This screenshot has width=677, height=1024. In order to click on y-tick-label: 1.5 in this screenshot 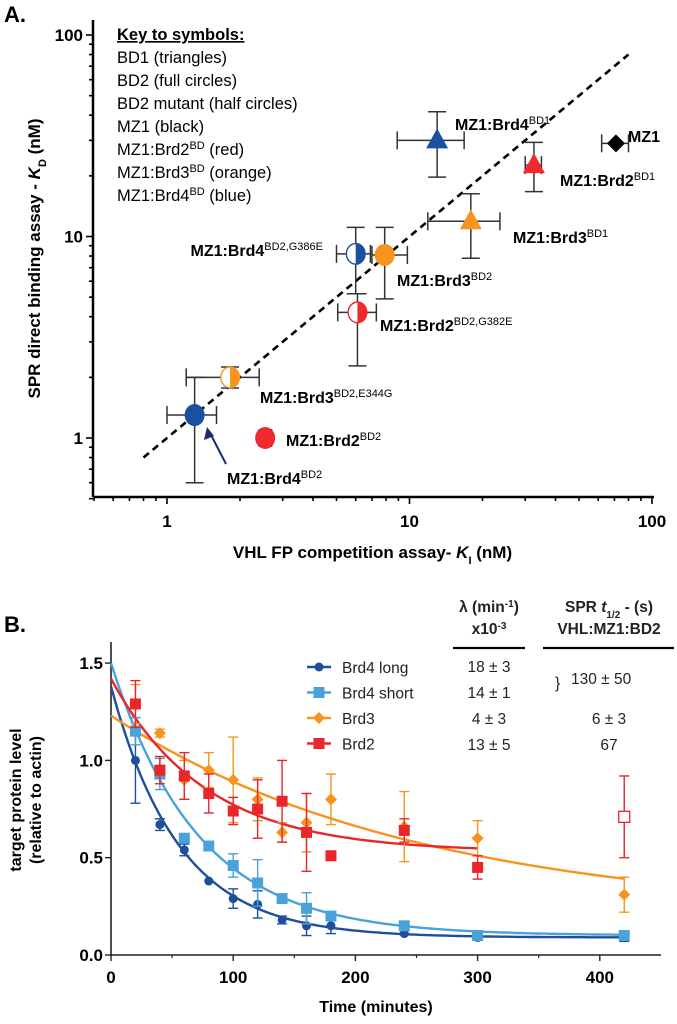, I will do `click(91, 663)`.